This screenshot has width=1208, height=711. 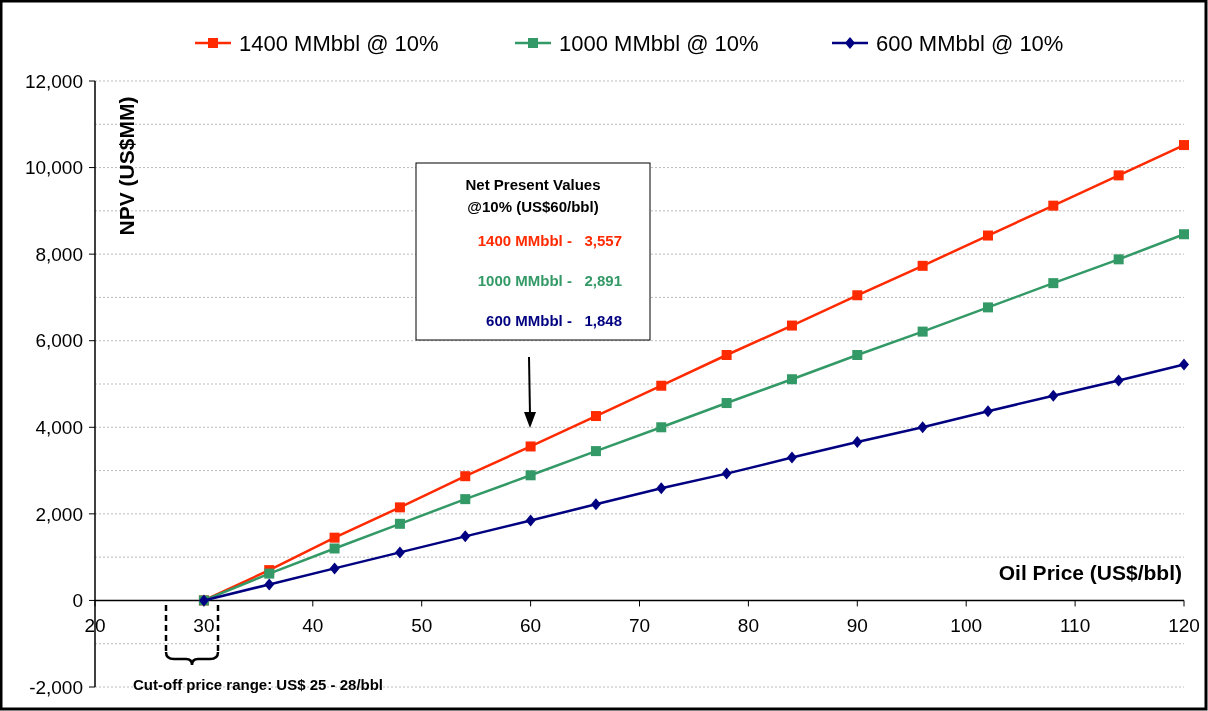 I want to click on y-tick-label: 12,000, so click(x=53, y=81).